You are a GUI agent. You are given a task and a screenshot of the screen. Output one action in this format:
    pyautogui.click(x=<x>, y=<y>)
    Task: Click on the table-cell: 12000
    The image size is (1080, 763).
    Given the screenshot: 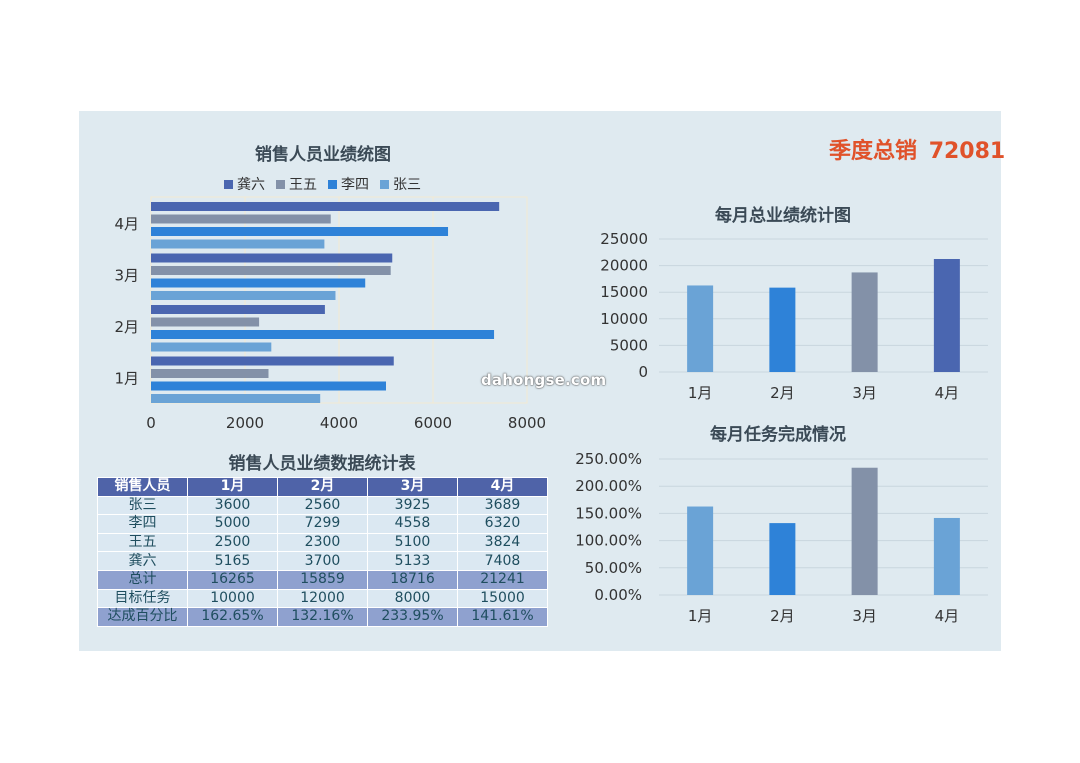 What is the action you would take?
    pyautogui.click(x=322, y=598)
    